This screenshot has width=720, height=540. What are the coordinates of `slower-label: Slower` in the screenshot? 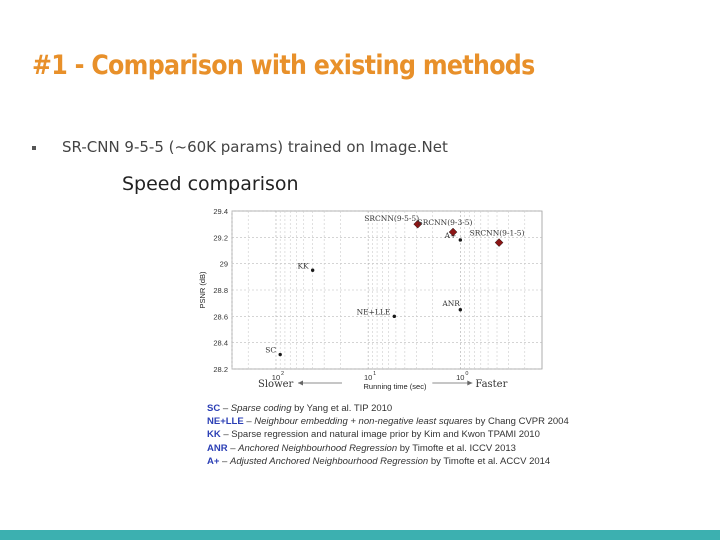 It's located at (276, 384).